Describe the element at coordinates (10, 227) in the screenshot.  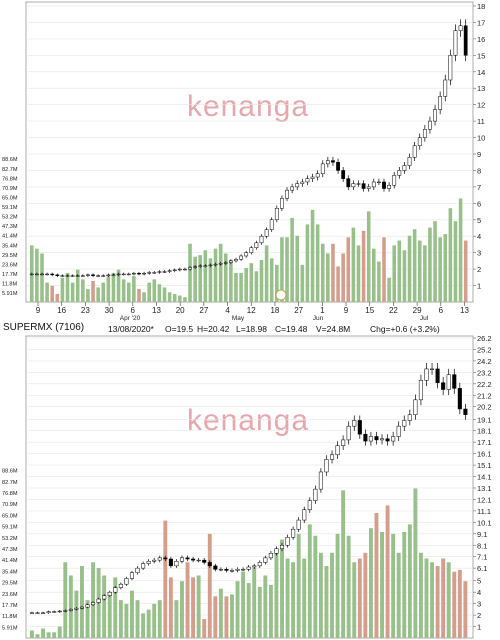
I see `volume-tick-label: 47.3M` at that location.